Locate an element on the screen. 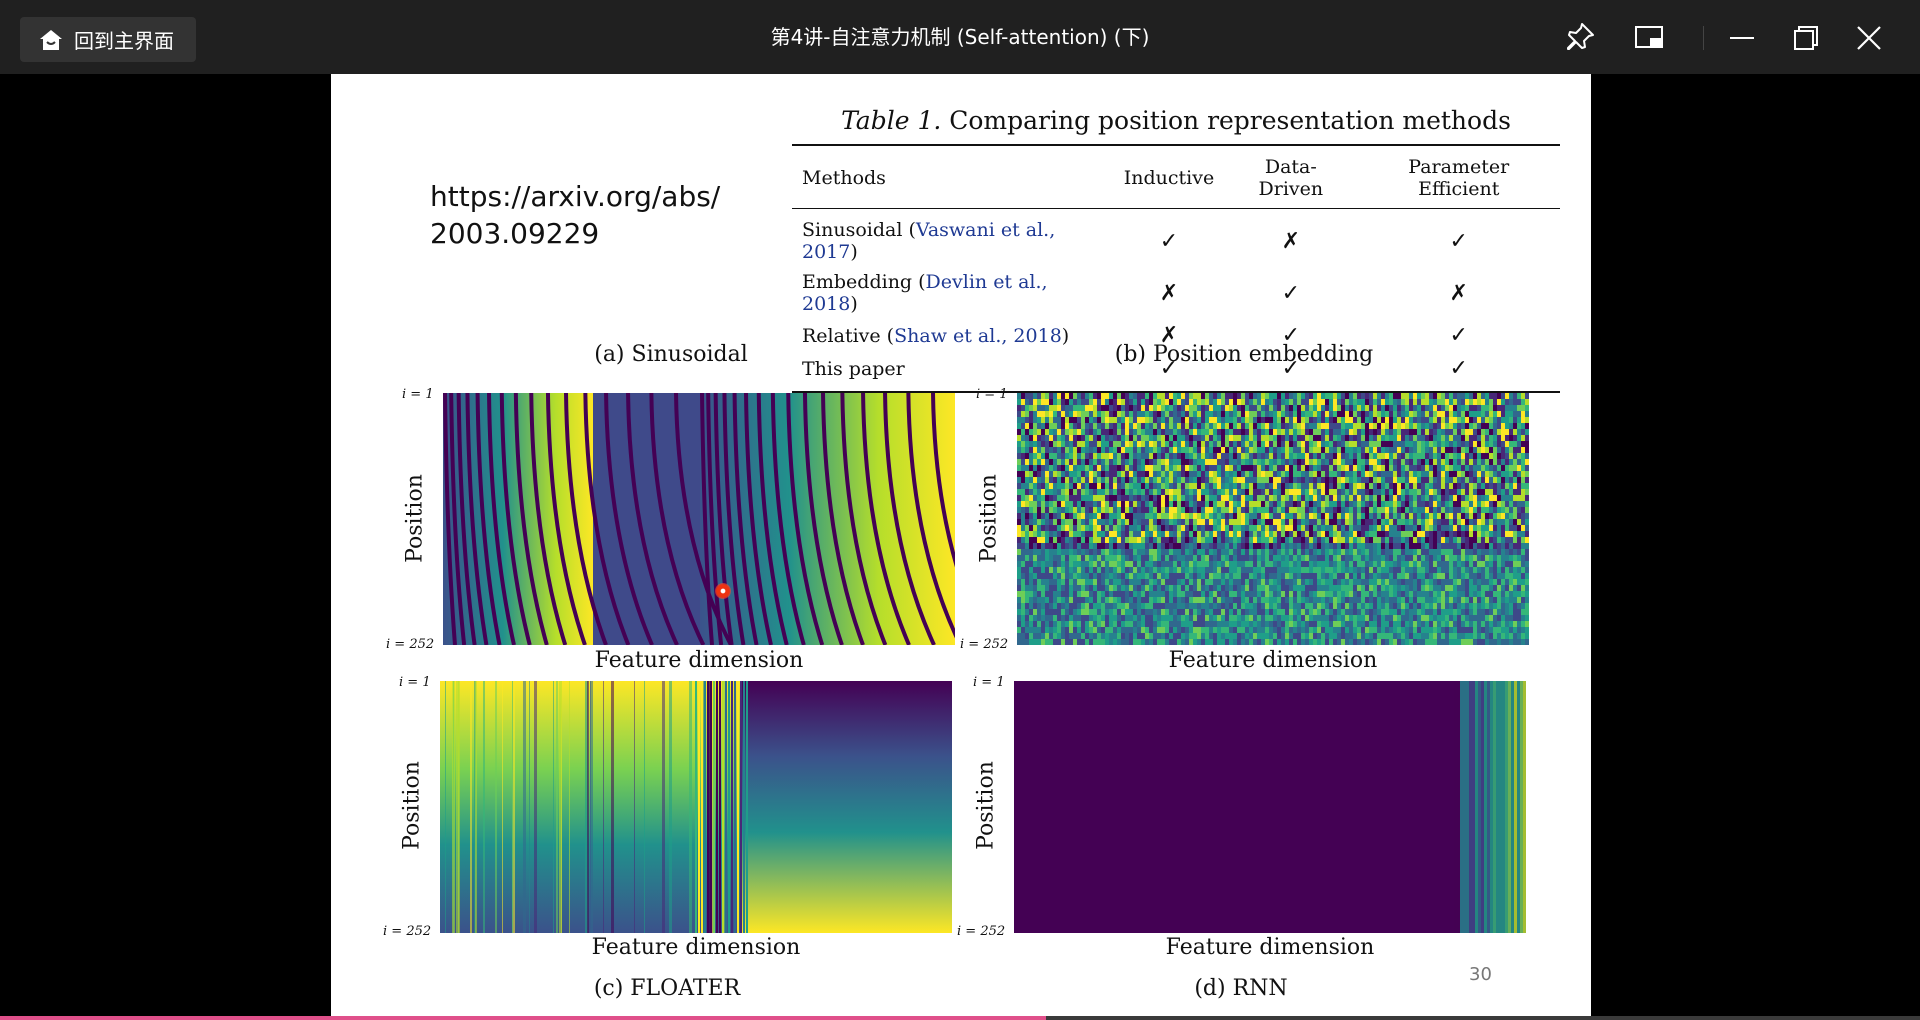 The width and height of the screenshot is (1920, 1020). picture-in-picture-icon is located at coordinates (1649, 37).